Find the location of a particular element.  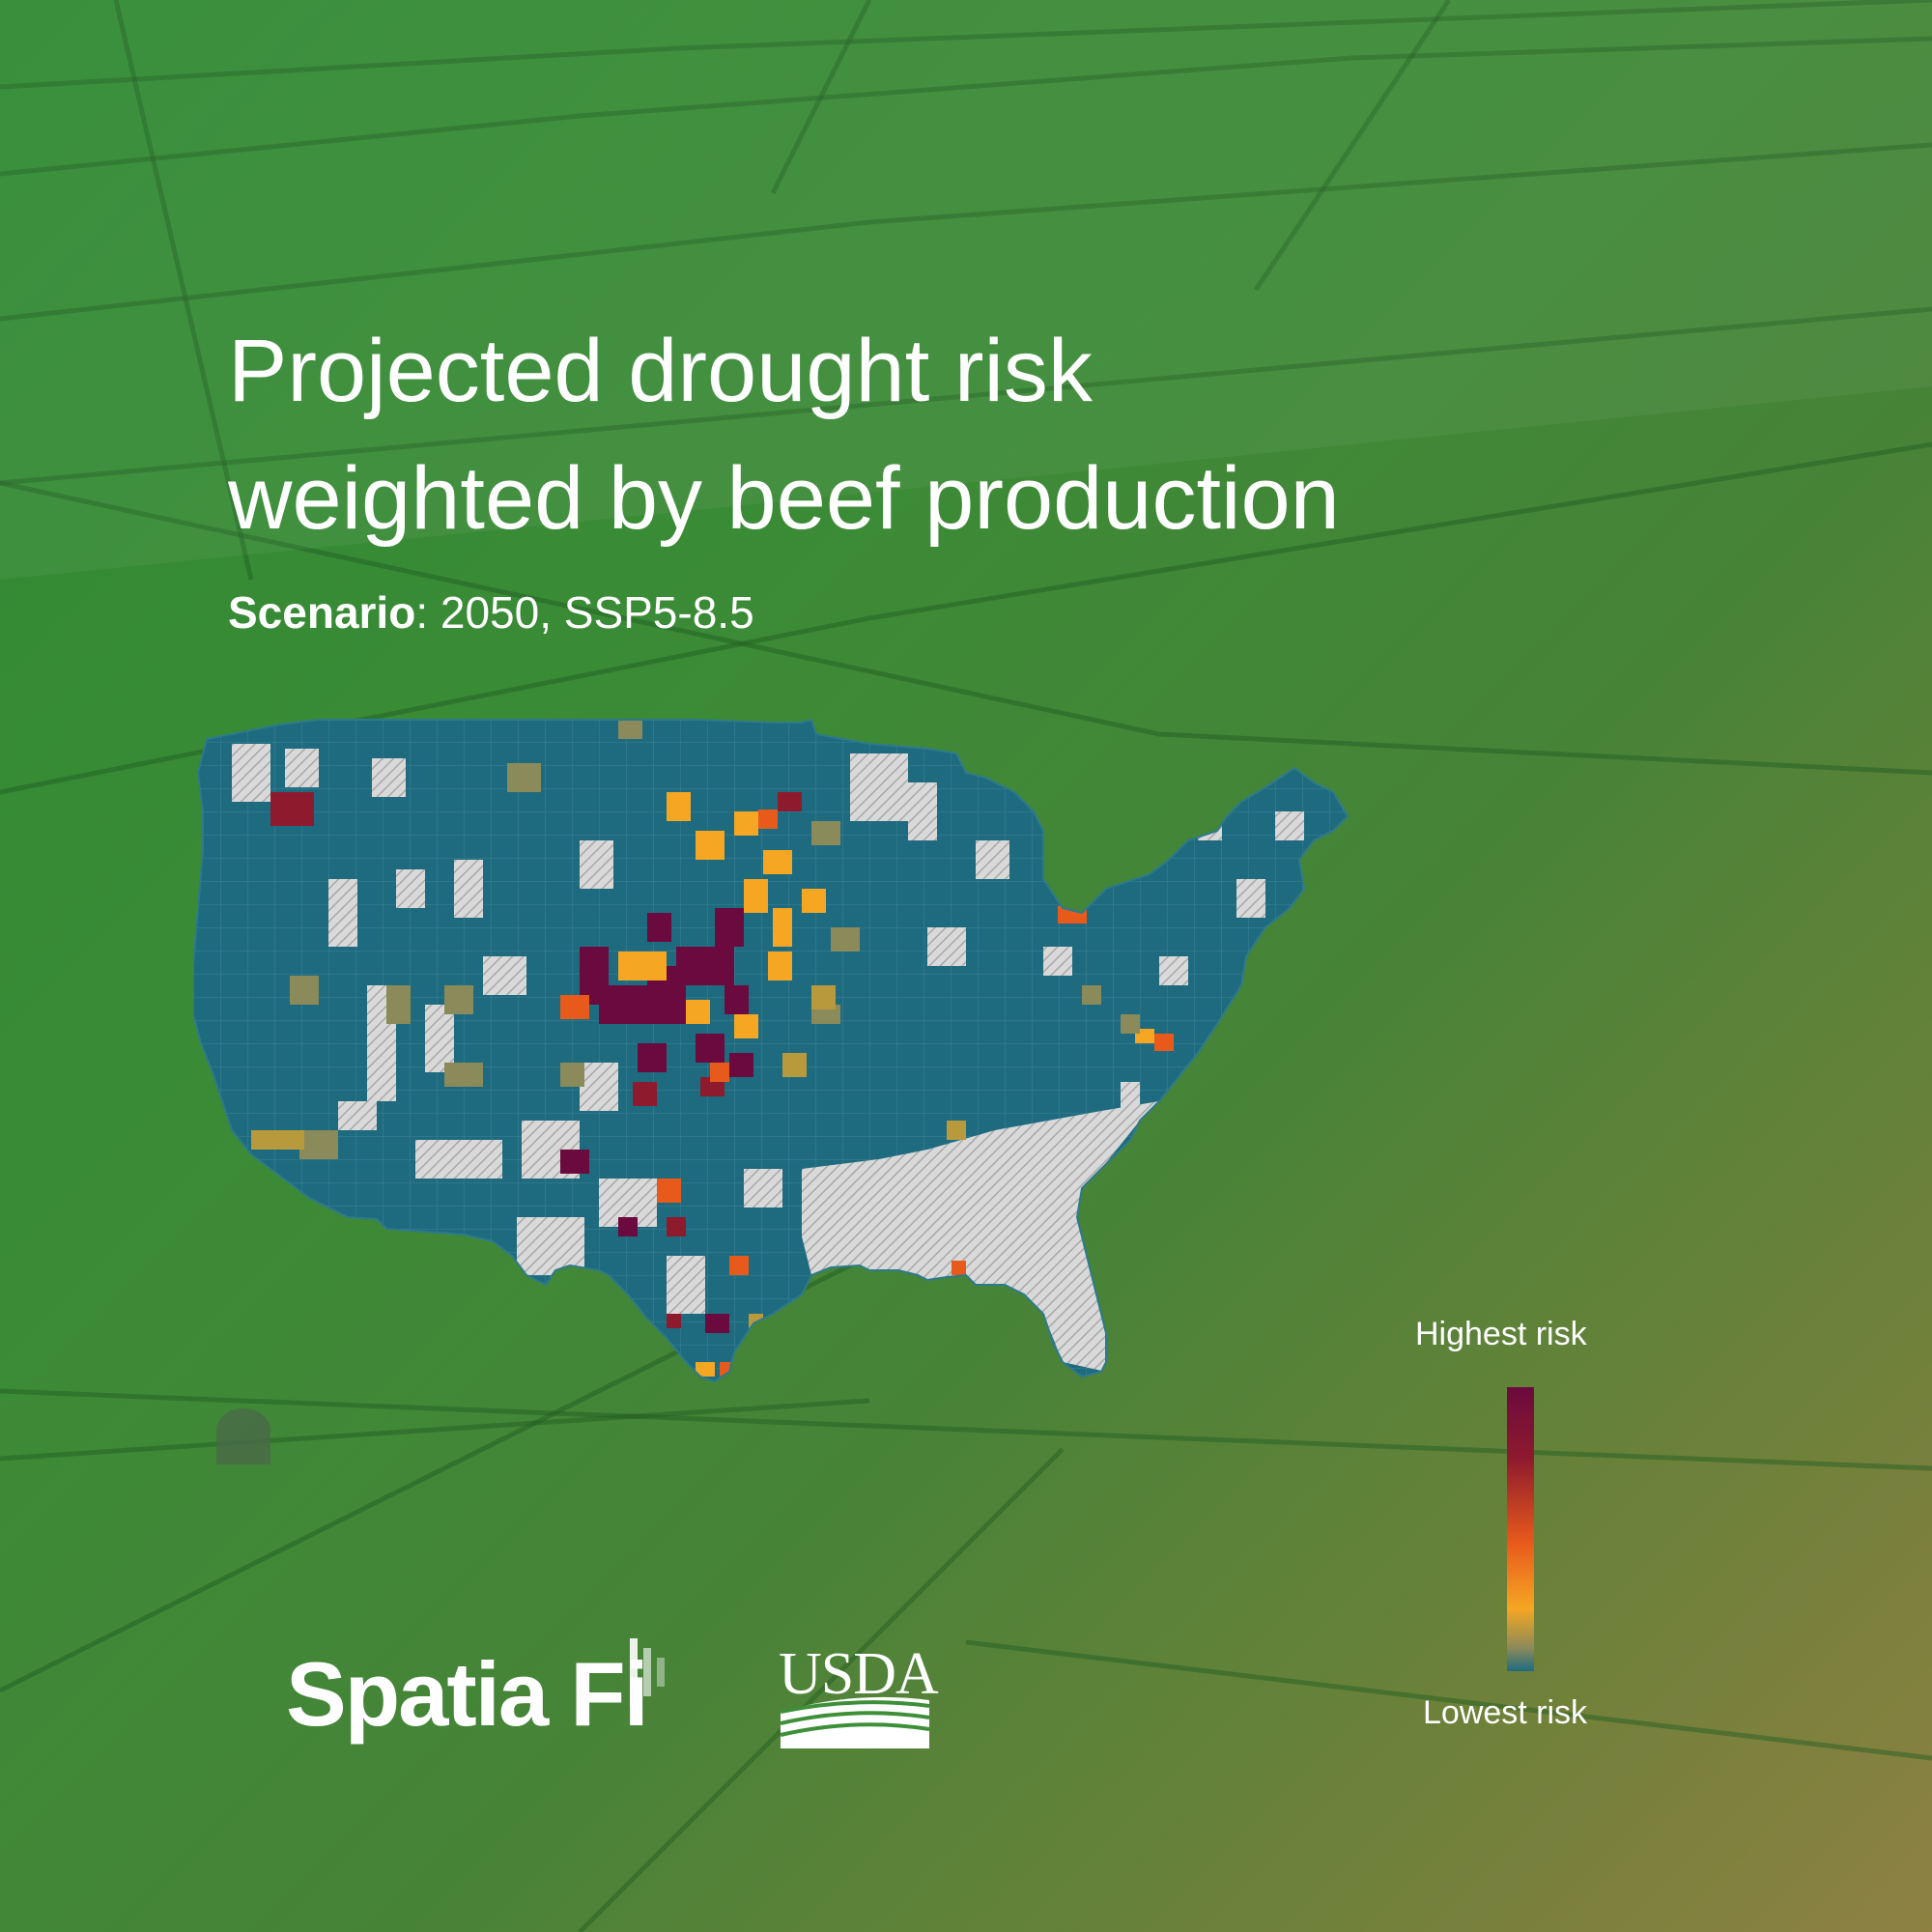

title-line-1: Projected drought risk is located at coordinates (660, 371).